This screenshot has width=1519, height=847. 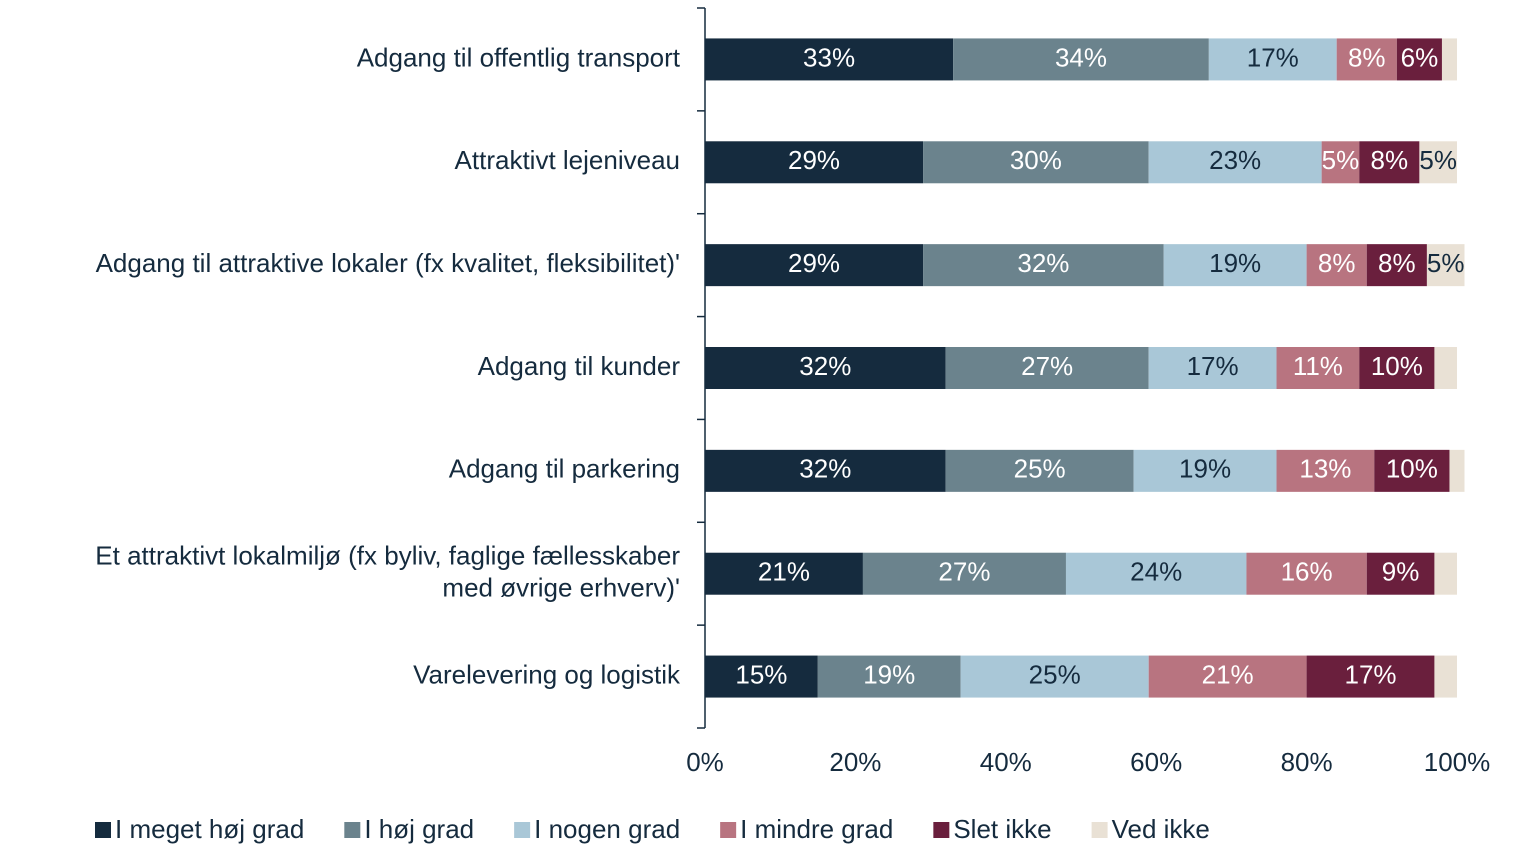 I want to click on data-label: 23%, so click(x=1235, y=160).